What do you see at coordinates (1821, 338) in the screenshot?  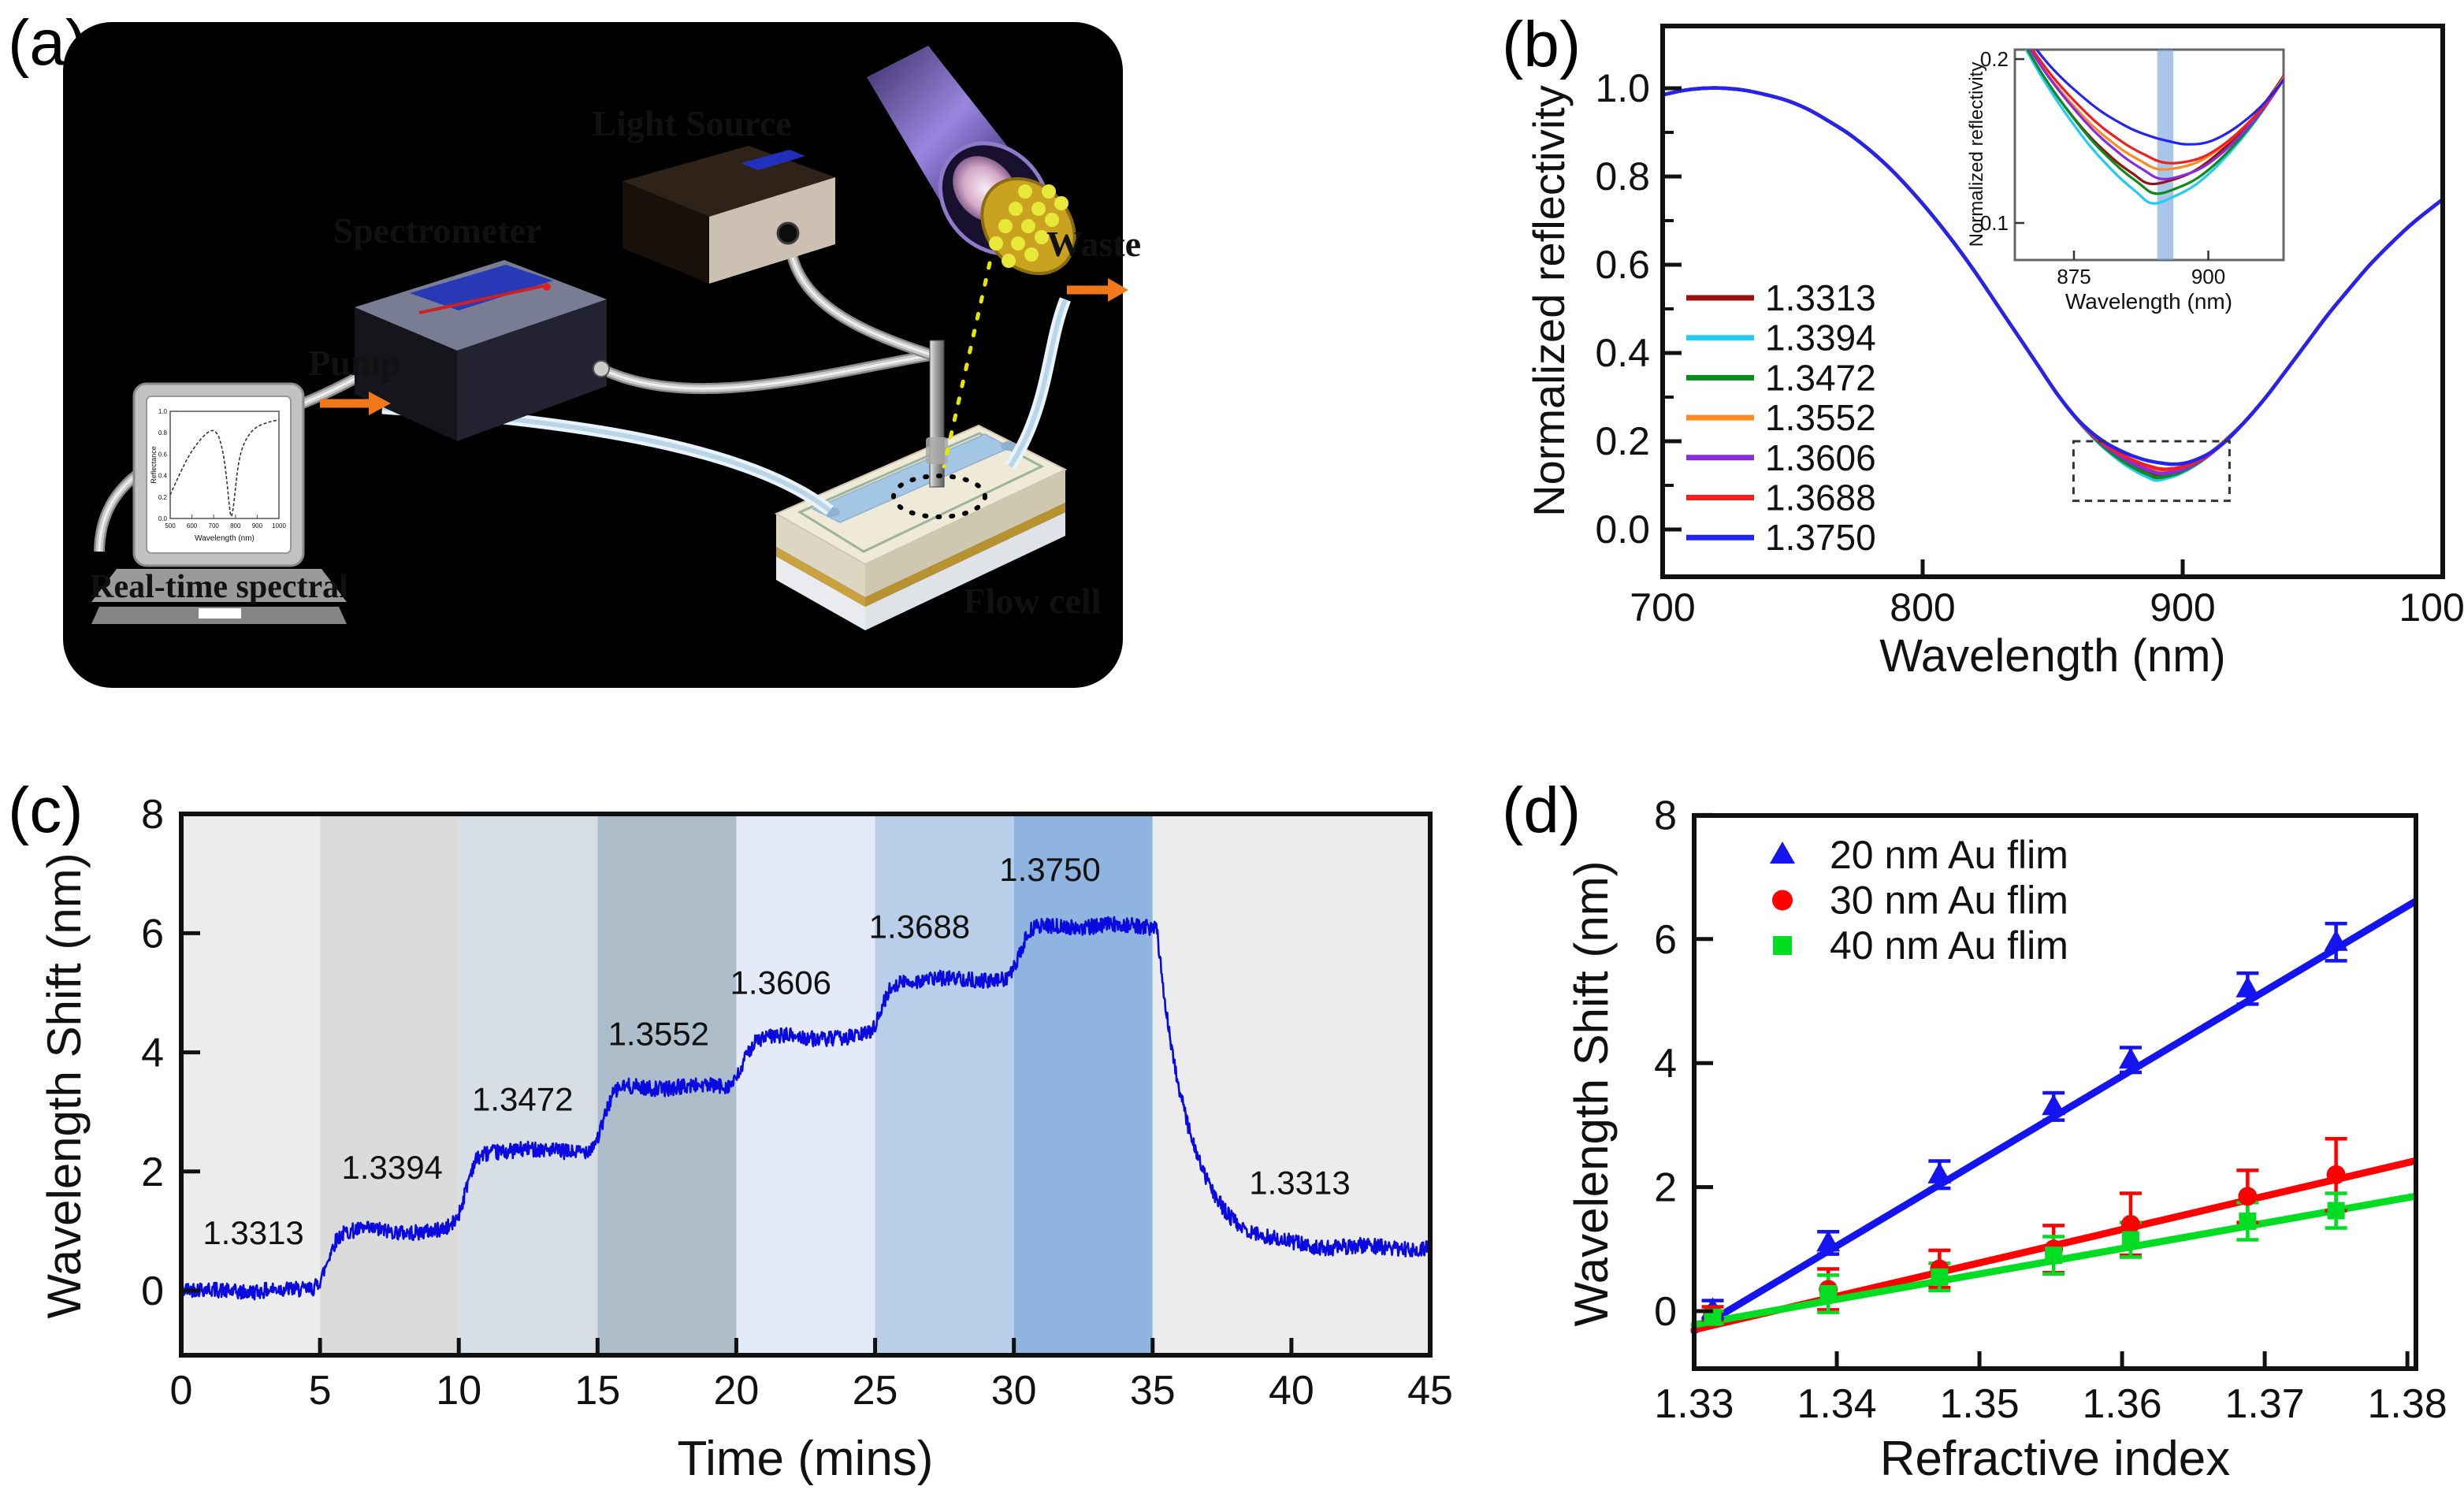 I see `legend-label-1.3394: 1.3394` at bounding box center [1821, 338].